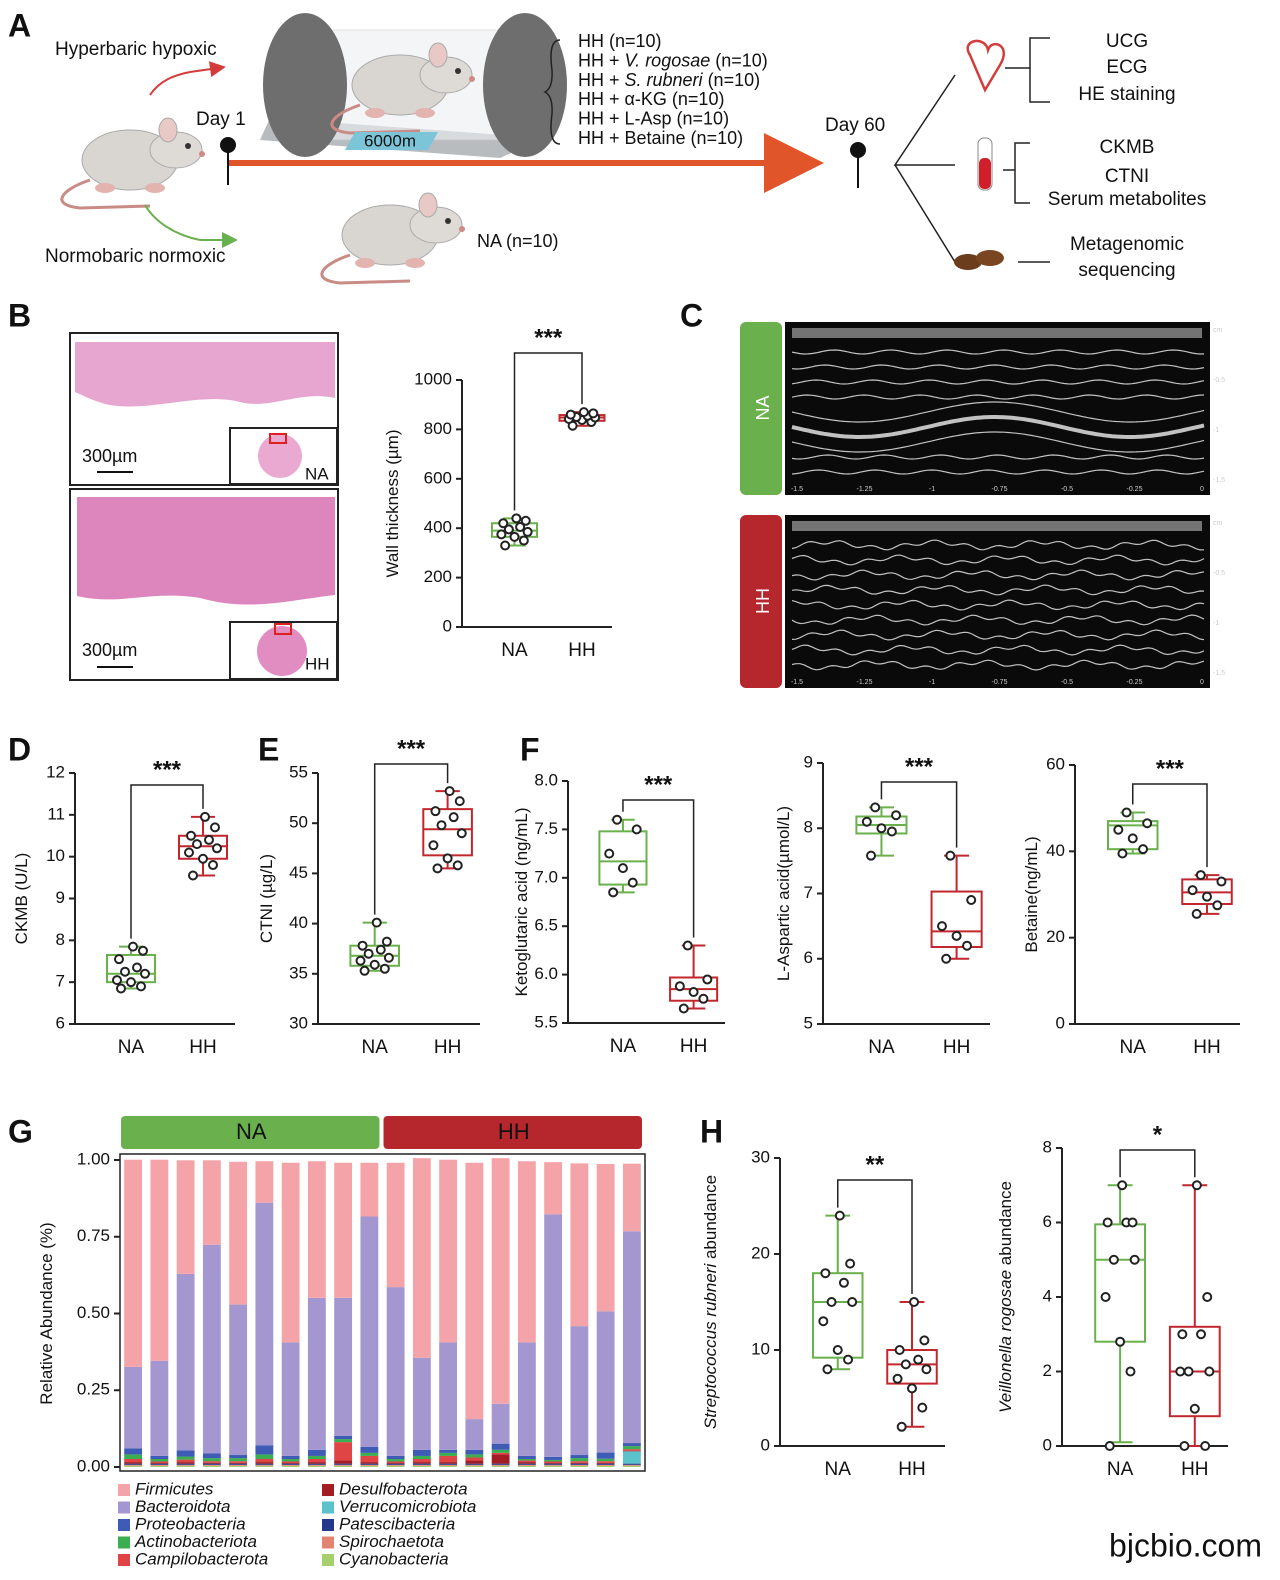 Image resolution: width=1280 pixels, height=1580 pixels. I want to click on significance-bracket, so click(1157, 1163).